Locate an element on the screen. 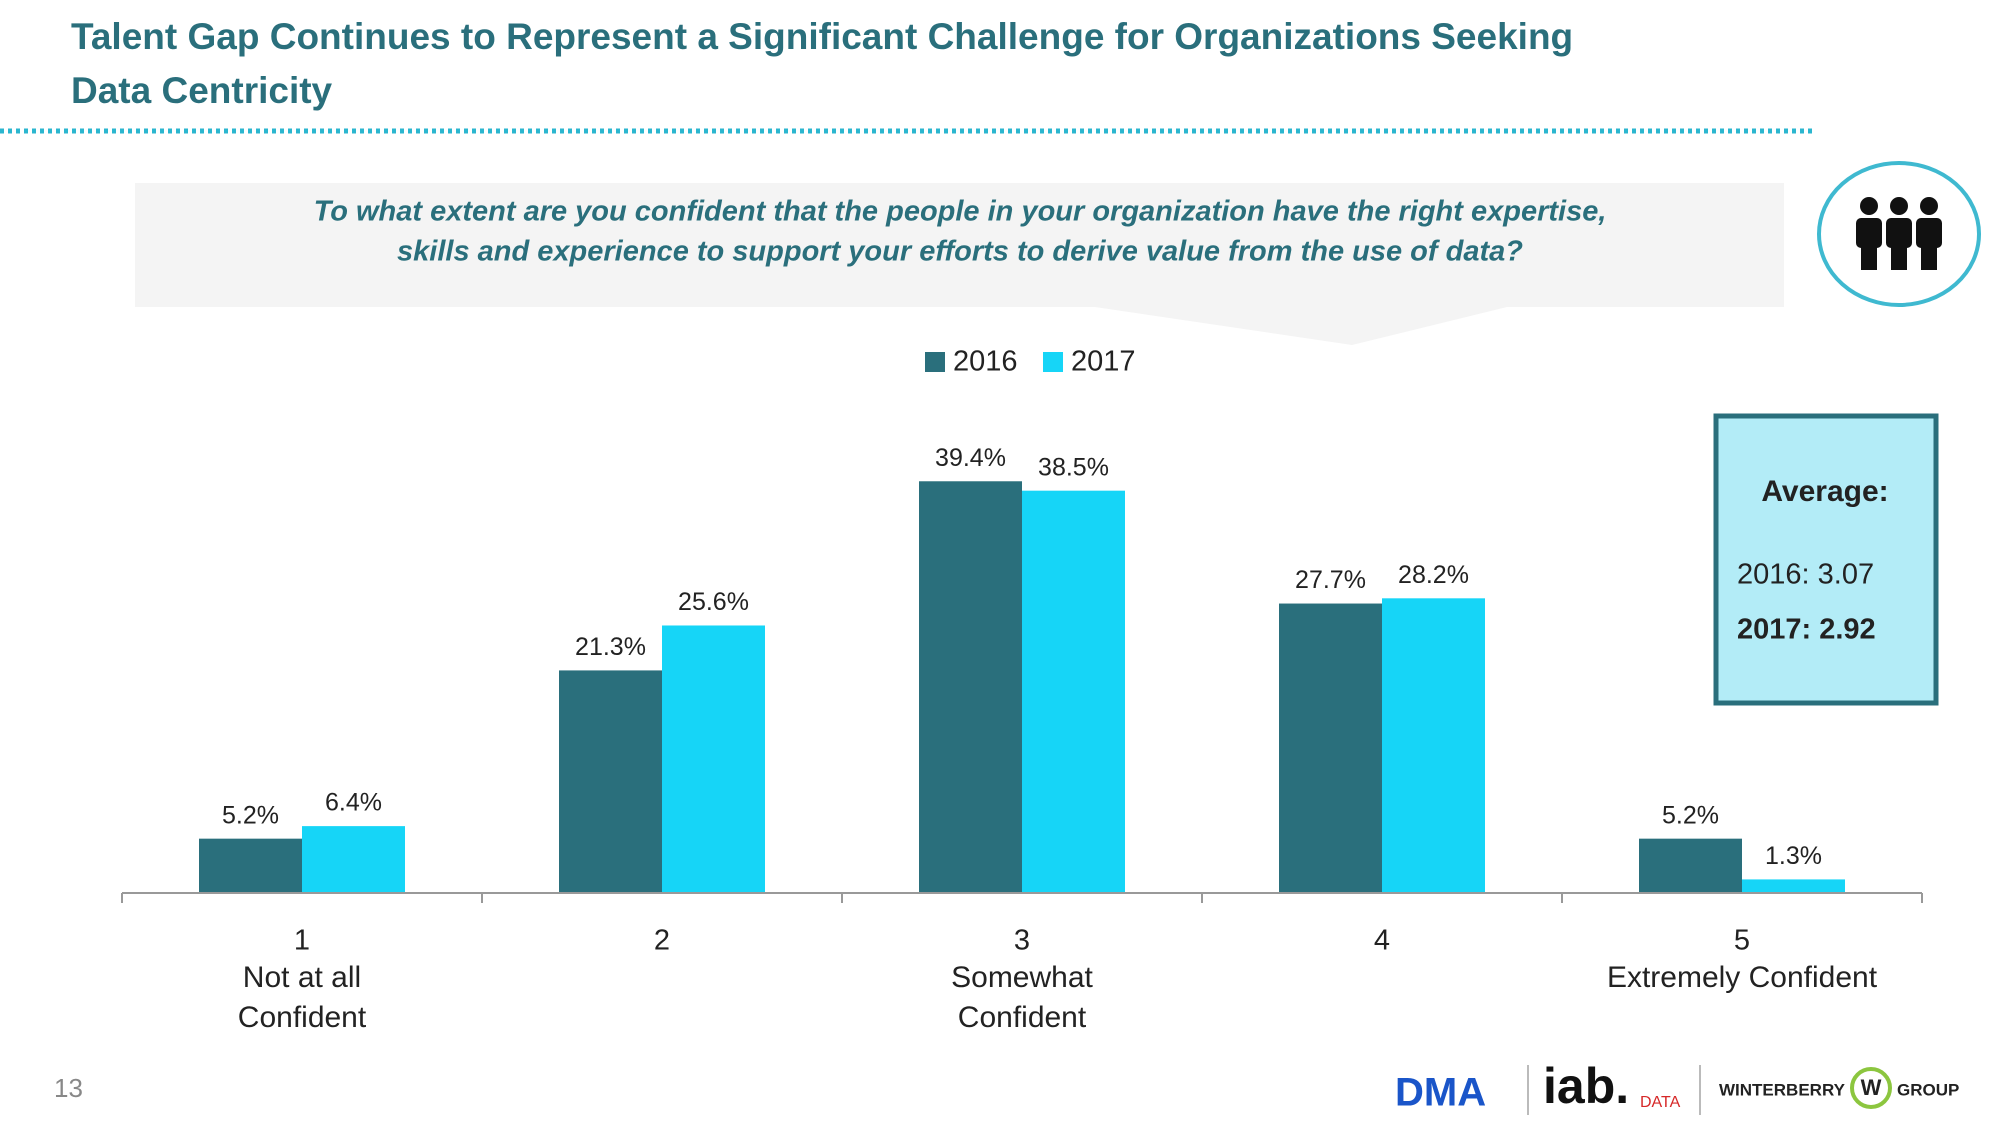 This screenshot has height=1126, width=2000. logo-w-circle is located at coordinates (1871, 1088).